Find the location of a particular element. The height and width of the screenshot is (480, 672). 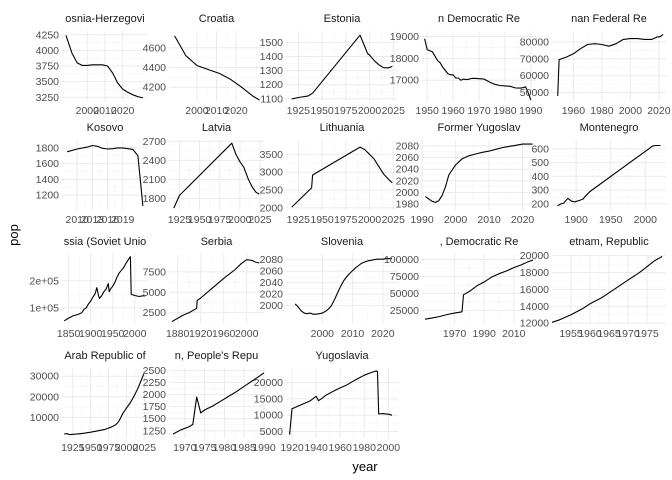

y-tick-label: 1e+05 is located at coordinates (45, 308).